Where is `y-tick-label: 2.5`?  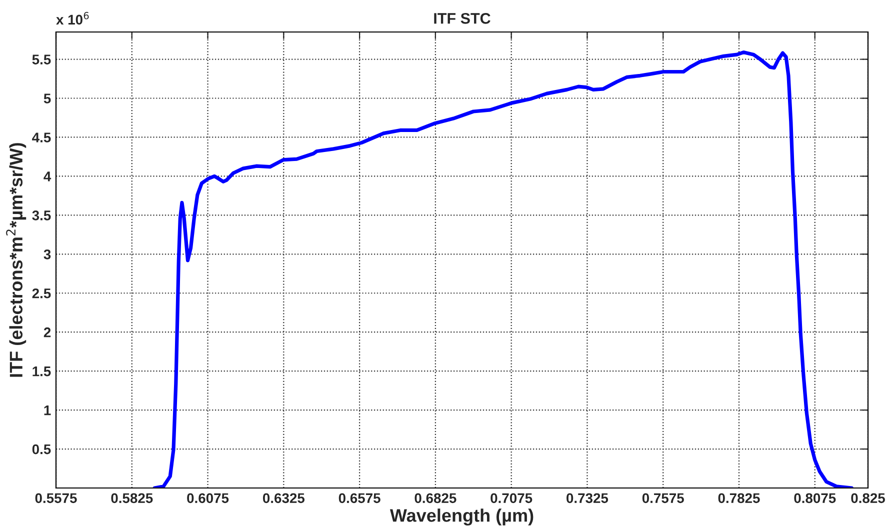
y-tick-label: 2.5 is located at coordinates (41, 293).